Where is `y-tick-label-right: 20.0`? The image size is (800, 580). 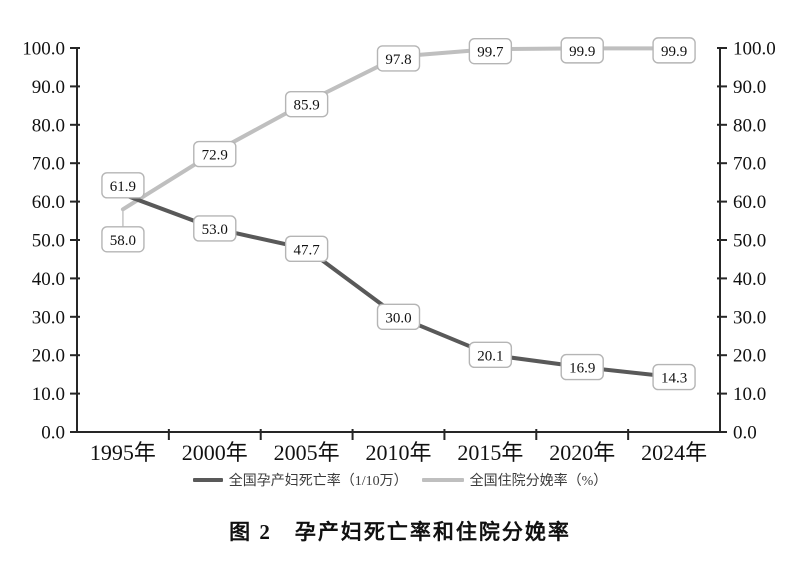
y-tick-label-right: 20.0 is located at coordinates (749, 356).